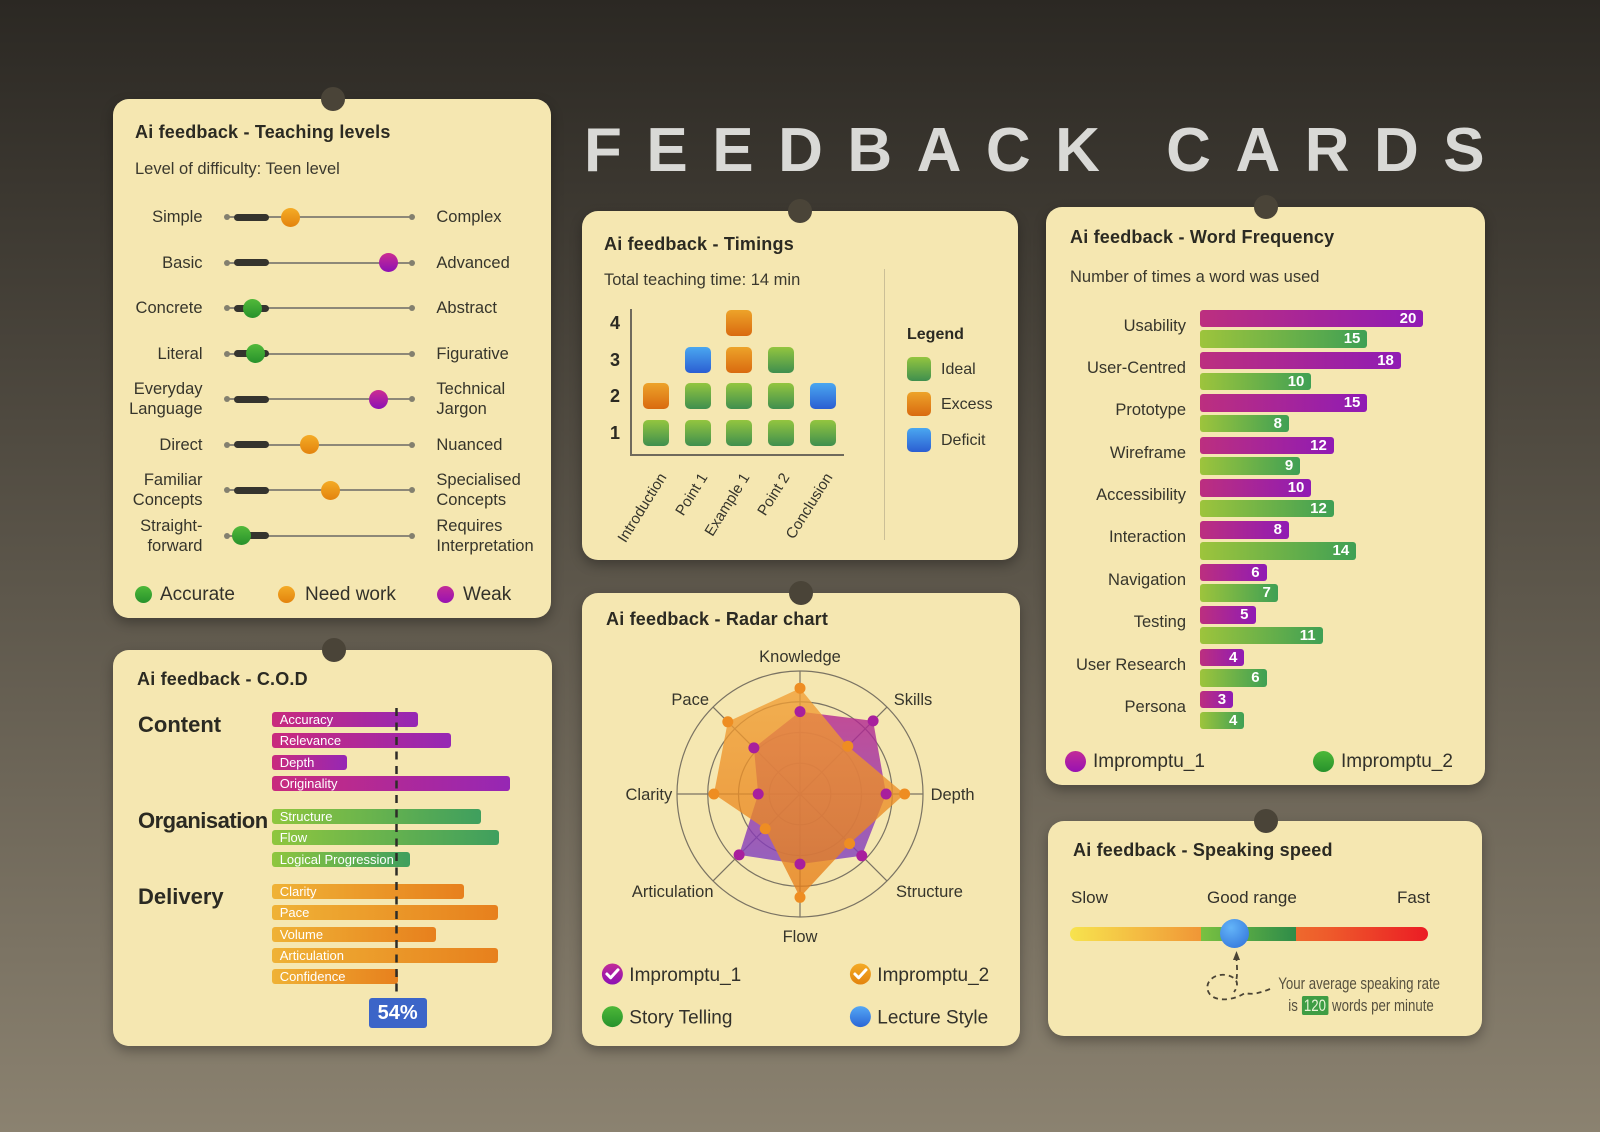 Image resolution: width=1600 pixels, height=1132 pixels. Describe the element at coordinates (642, 507) in the screenshot. I see `svg-text: Introduction` at that location.